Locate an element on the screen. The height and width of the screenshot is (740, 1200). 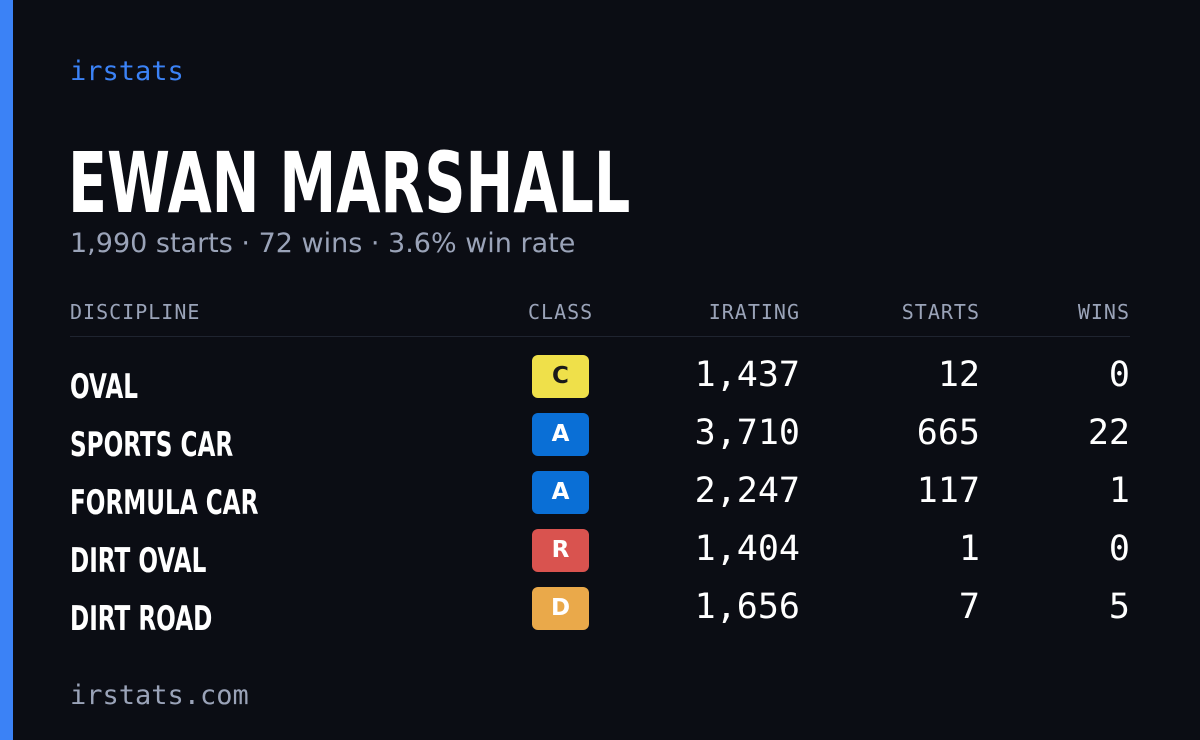
discipline-name: DIRT OVAL is located at coordinates (138, 561).